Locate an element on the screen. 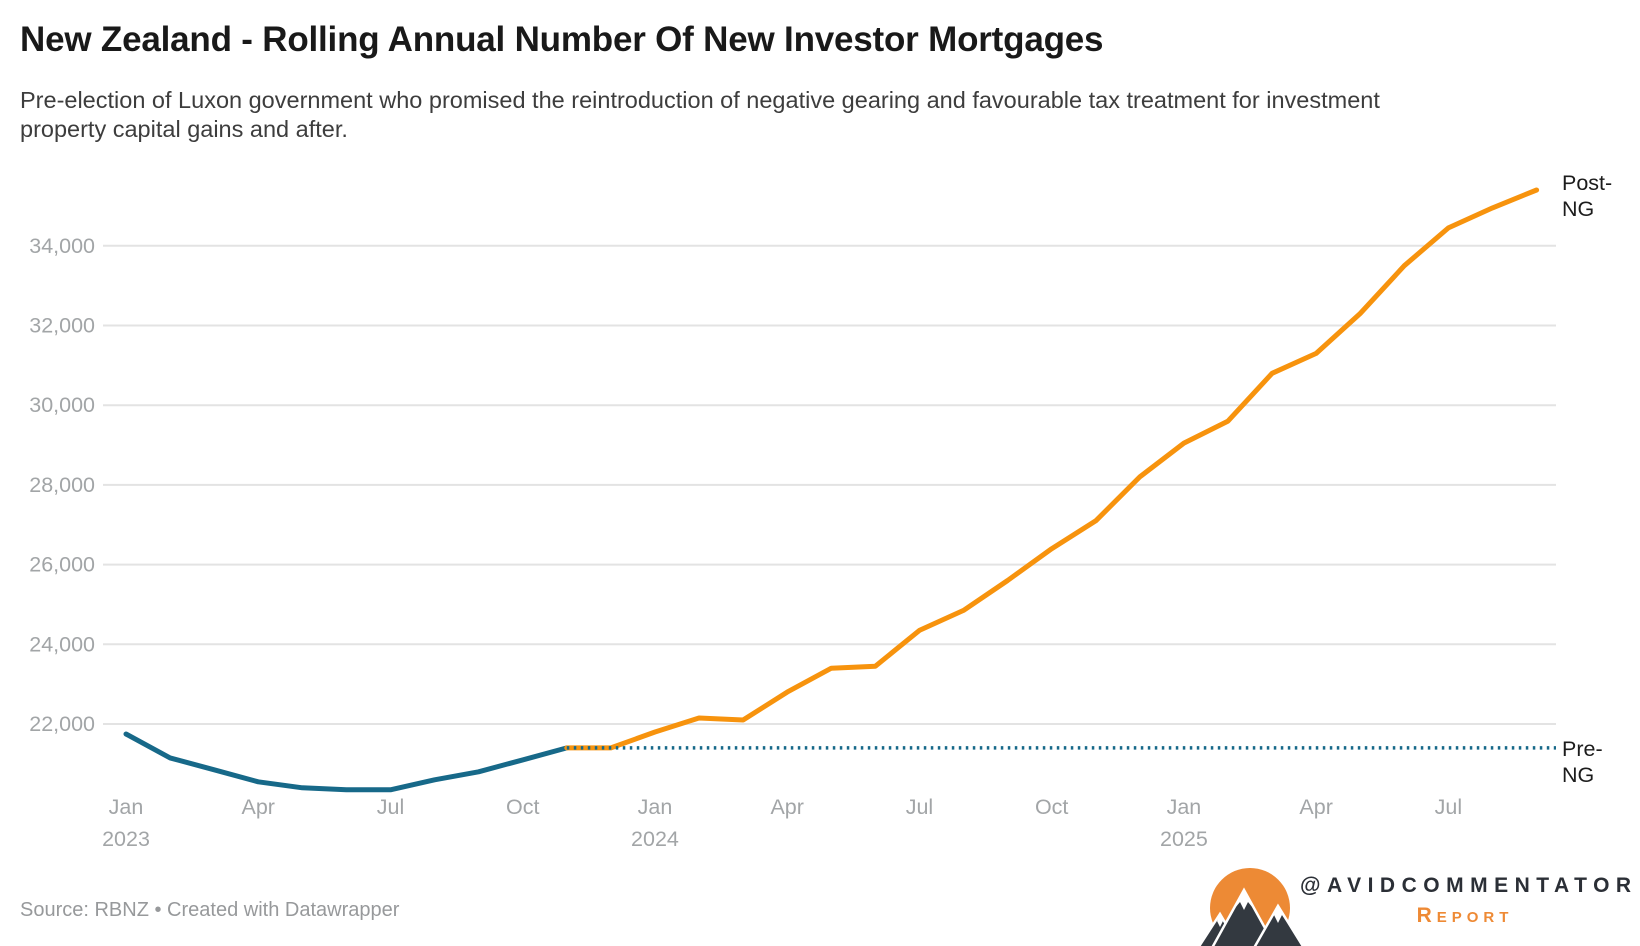 The width and height of the screenshot is (1640, 946). y-tick-label: 22,000 is located at coordinates (62, 724).